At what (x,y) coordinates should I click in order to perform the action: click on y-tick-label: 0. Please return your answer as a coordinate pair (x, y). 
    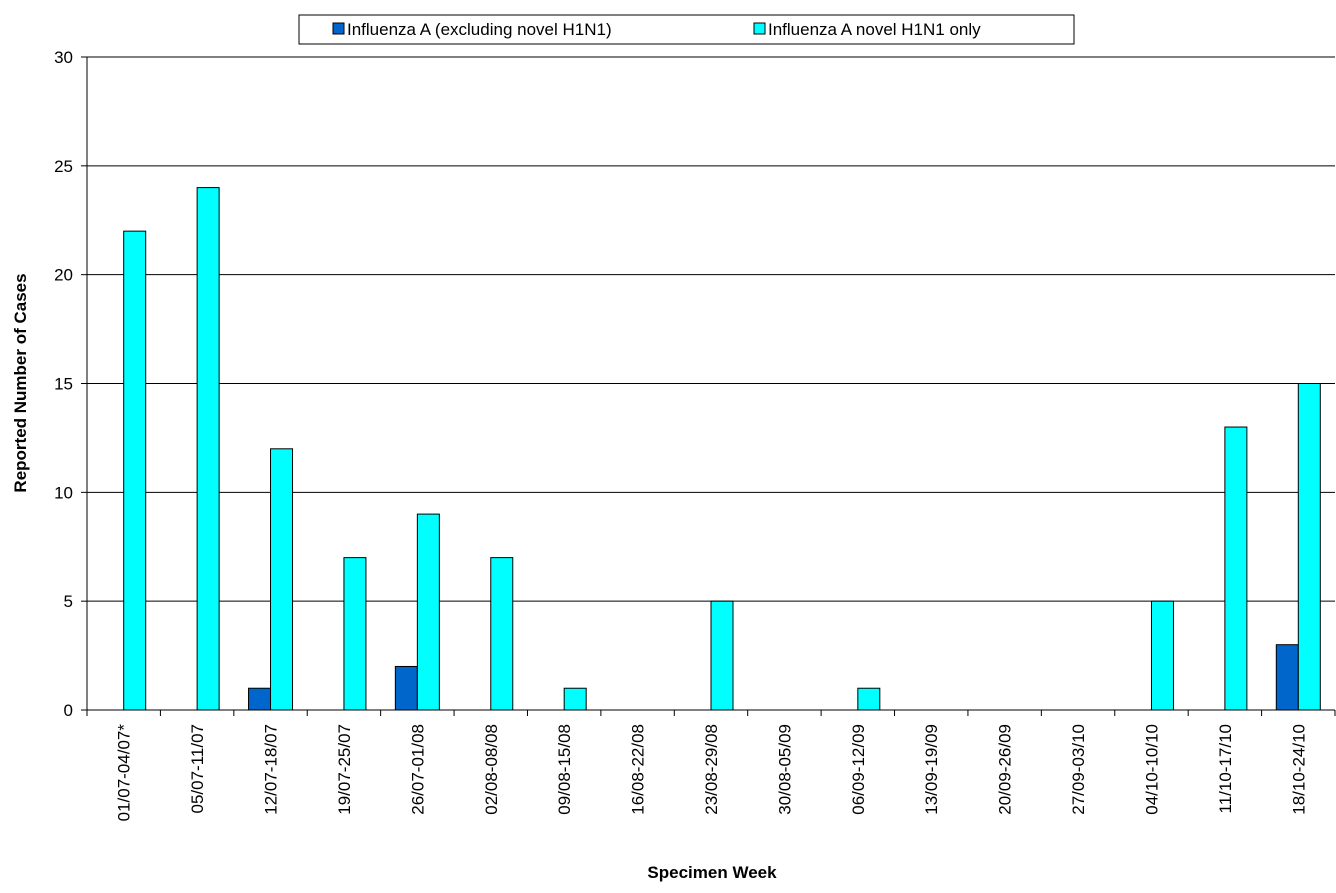
    Looking at the image, I should click on (68, 710).